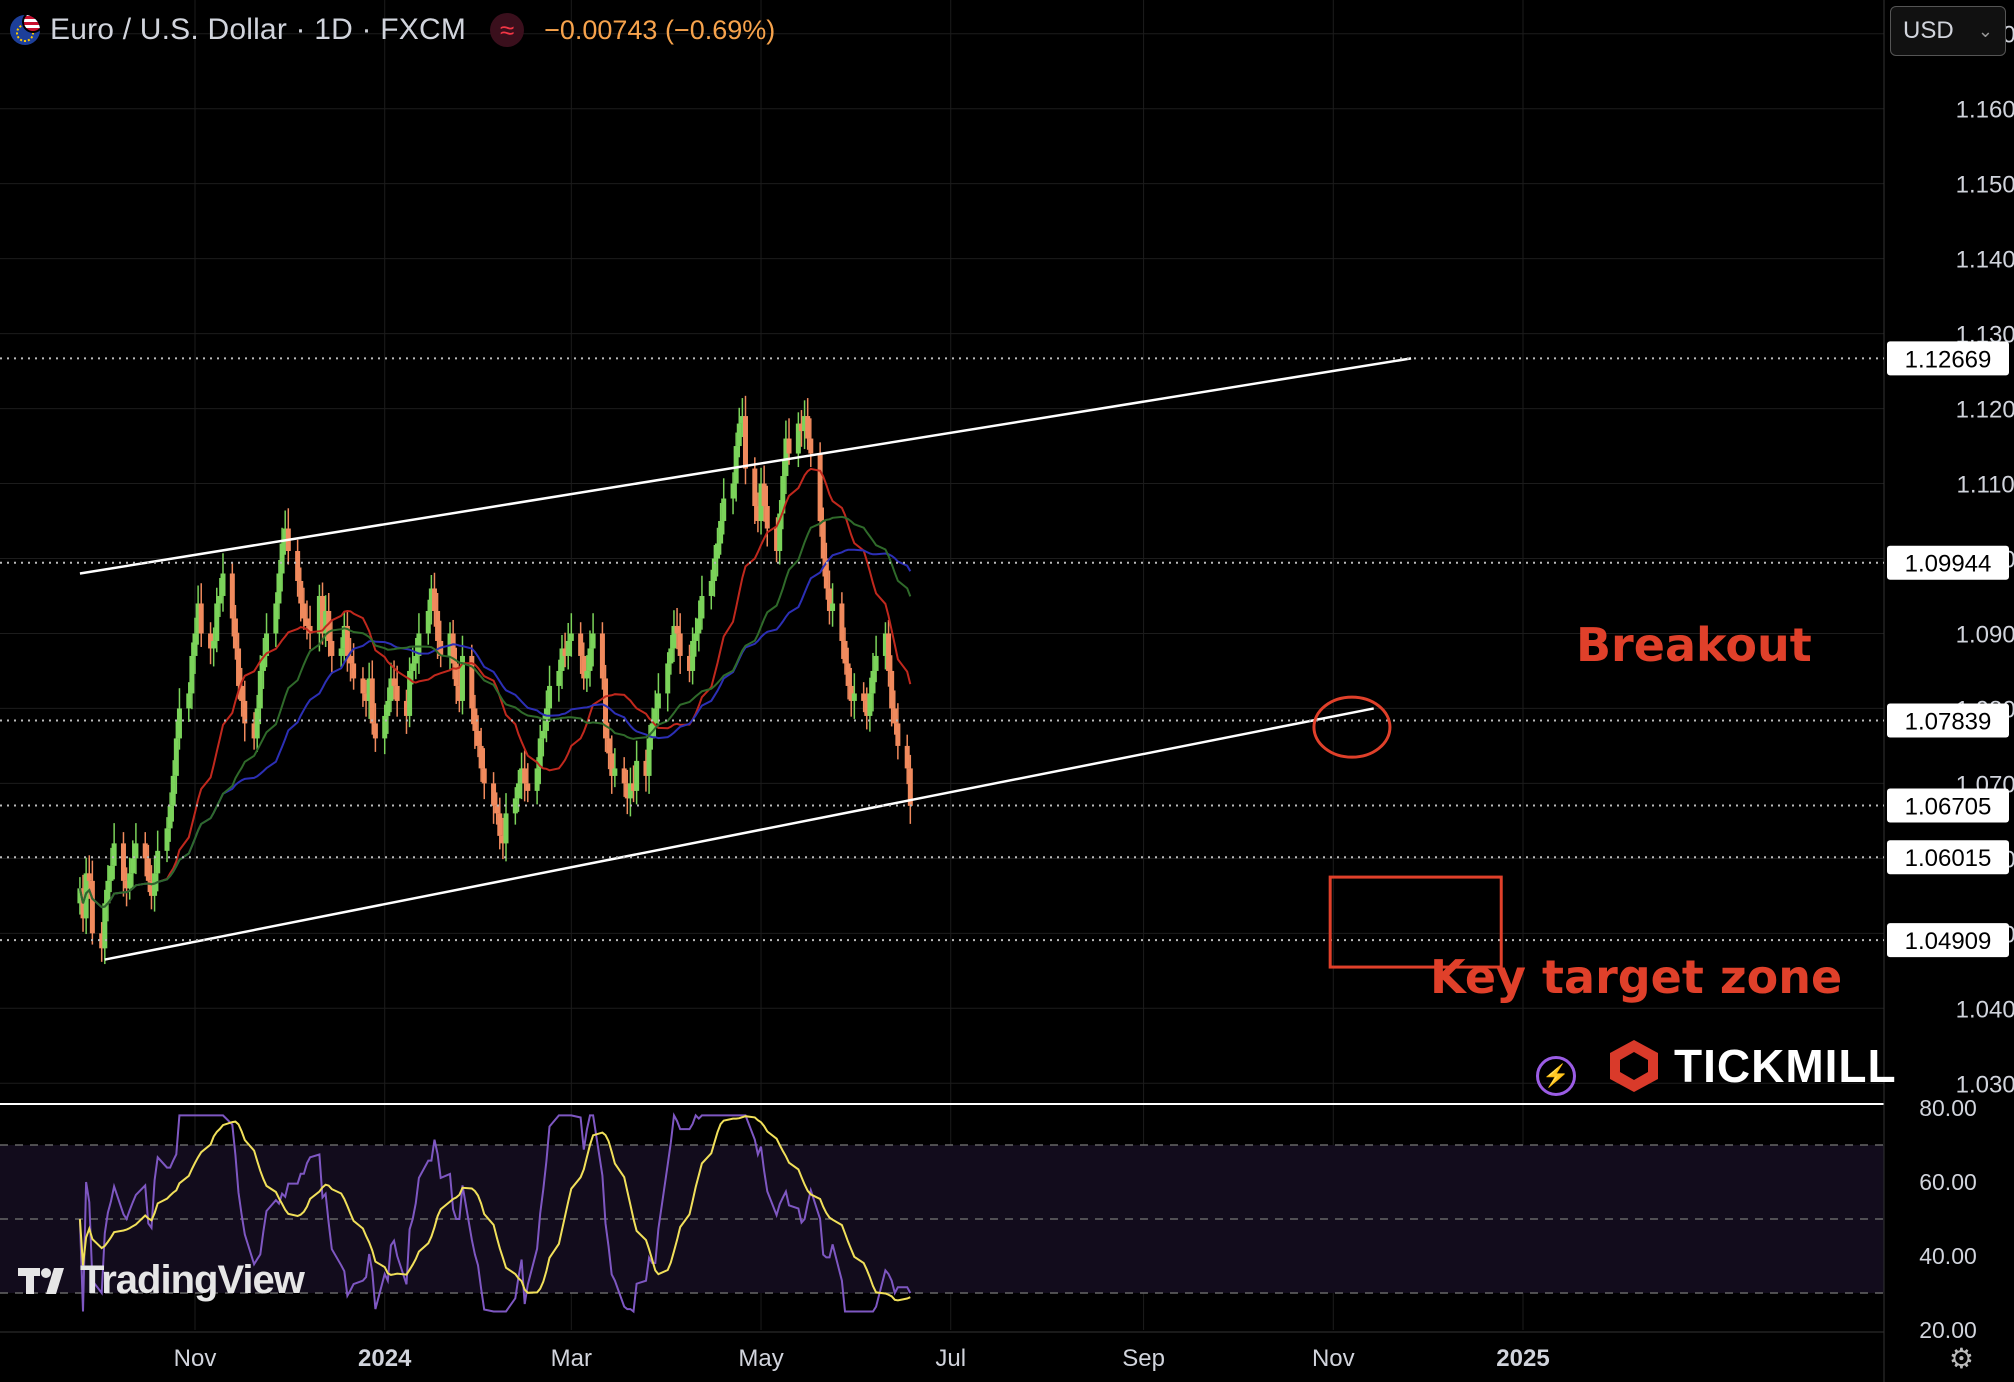 The image size is (2014, 1382). What do you see at coordinates (1985, 260) in the screenshot?
I see `price-tick-label: 1.14000` at bounding box center [1985, 260].